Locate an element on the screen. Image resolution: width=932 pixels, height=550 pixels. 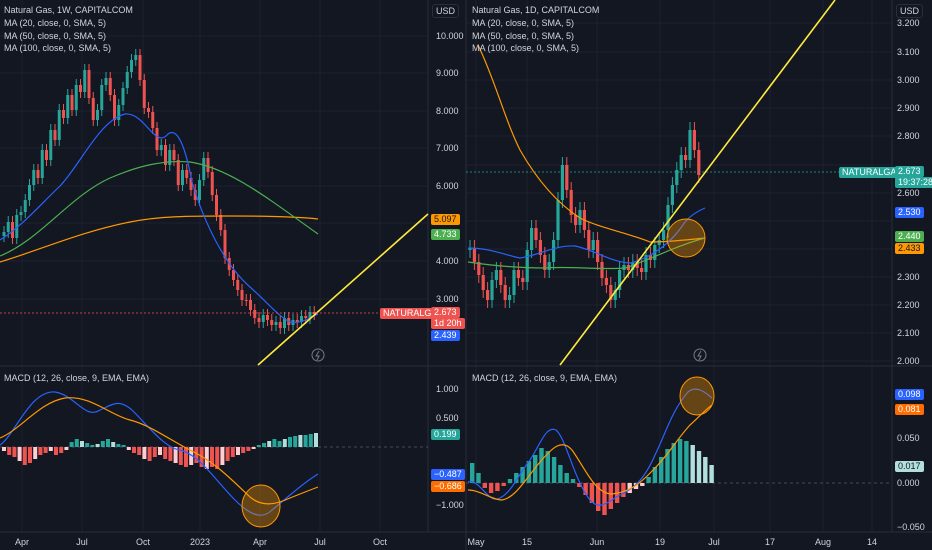
left-currency-button: USD is located at coordinates (446, 11).